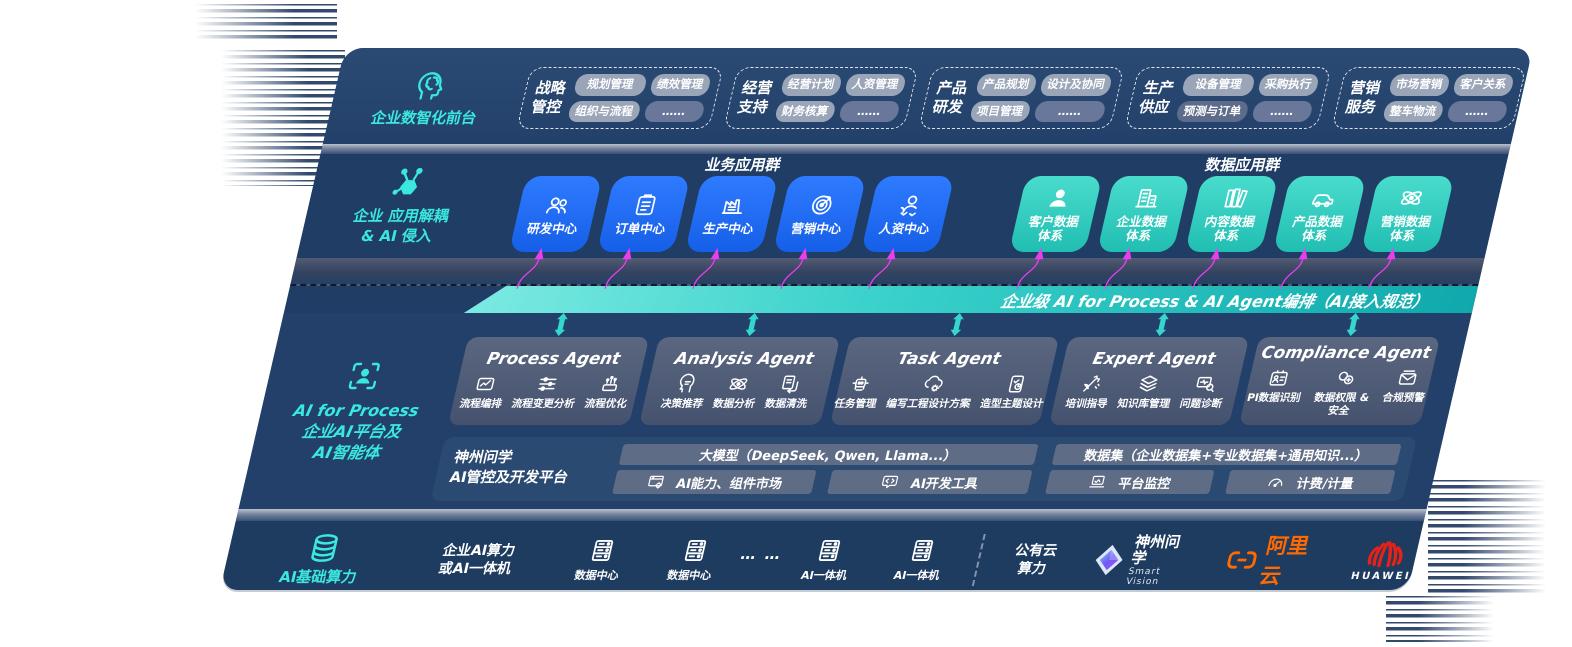 This screenshot has height=647, width=1572. I want to click on model-bar: 大模型（DeepSeek, Qwen, Llama...）, so click(828, 454).